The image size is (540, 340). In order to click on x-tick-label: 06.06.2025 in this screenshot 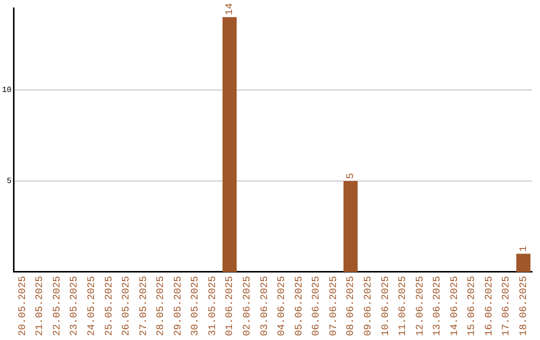, I will do `click(317, 306)`.